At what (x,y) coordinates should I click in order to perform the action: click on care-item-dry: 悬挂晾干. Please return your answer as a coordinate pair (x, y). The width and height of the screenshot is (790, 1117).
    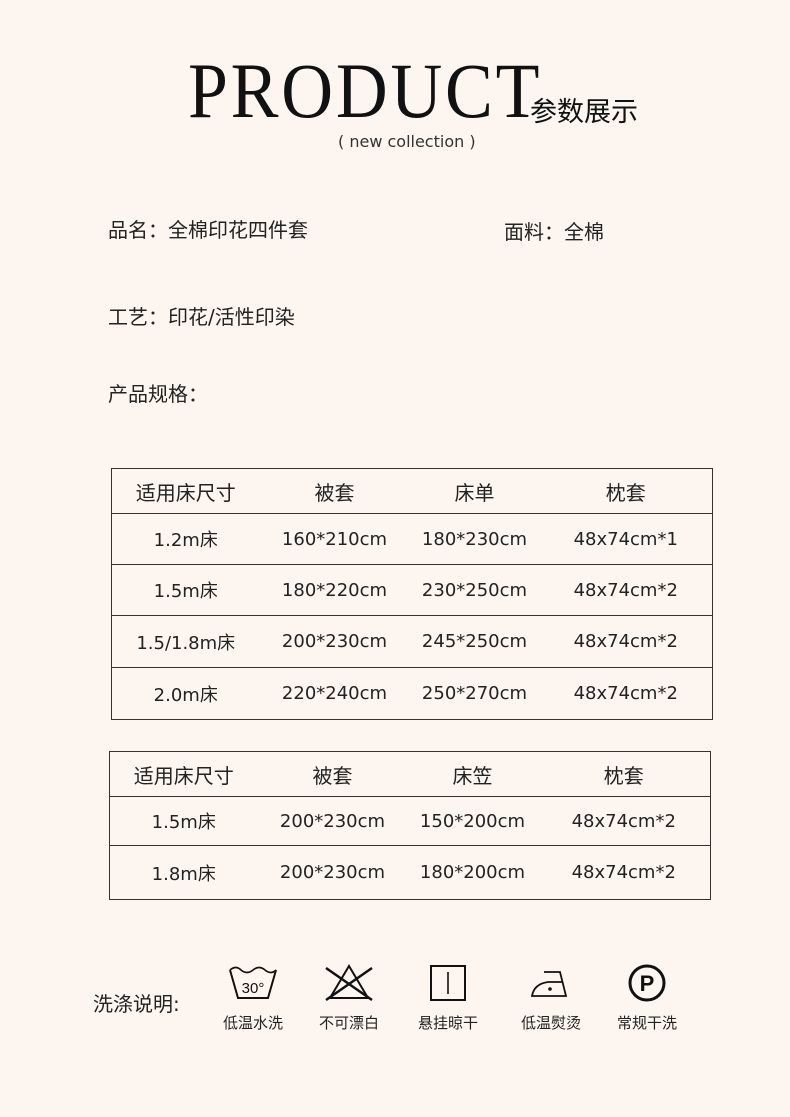
    Looking at the image, I should click on (448, 997).